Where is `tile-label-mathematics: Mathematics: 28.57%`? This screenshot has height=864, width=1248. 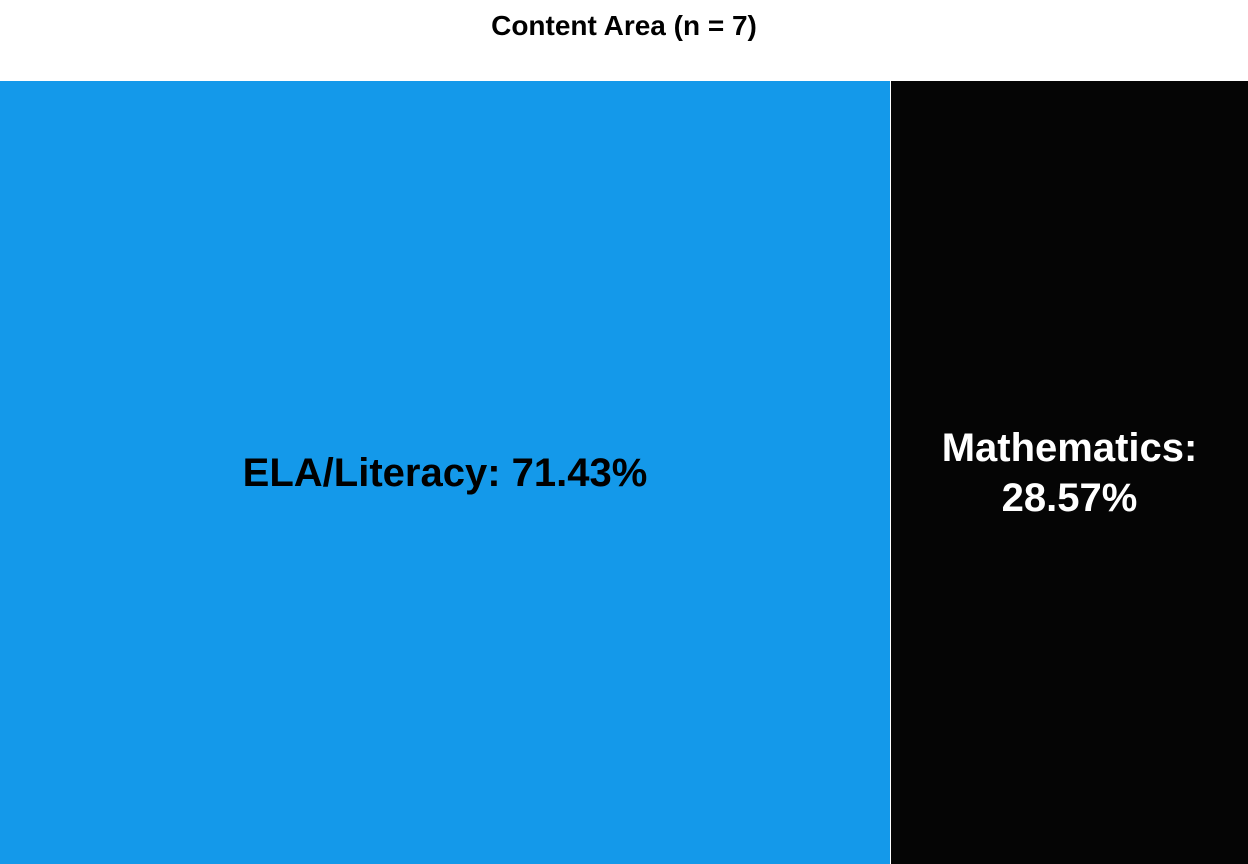 tile-label-mathematics: Mathematics: 28.57% is located at coordinates (1069, 472).